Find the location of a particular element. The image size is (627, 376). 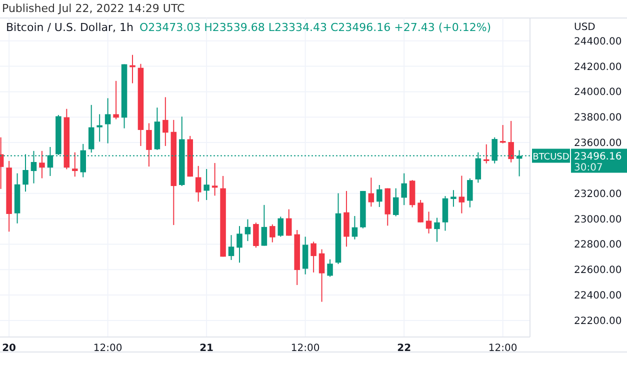

y-tick-label: 22200.00 is located at coordinates (598, 321).